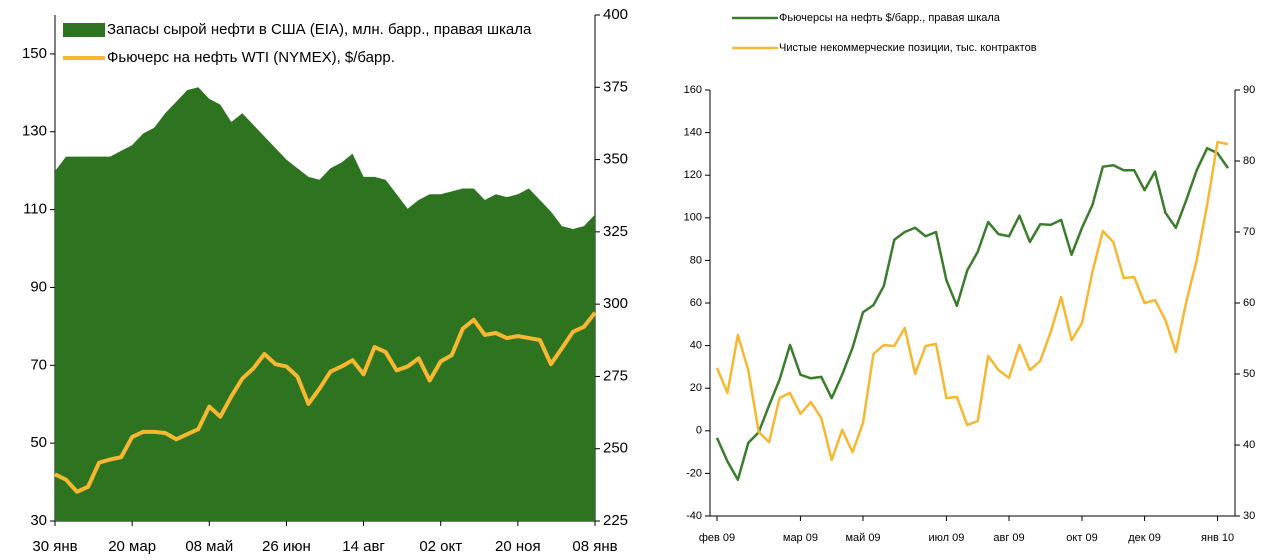  I want to click on y-tick-label: -20, so click(694, 473).